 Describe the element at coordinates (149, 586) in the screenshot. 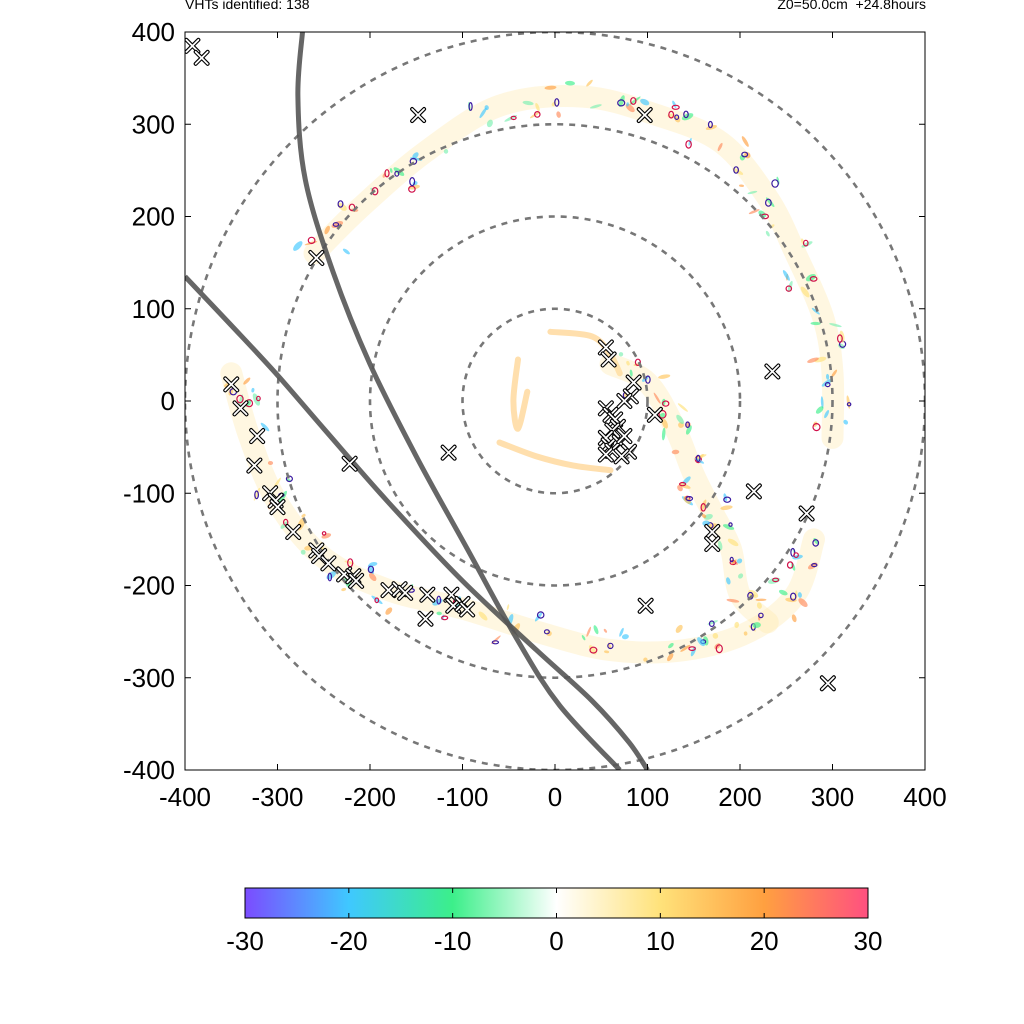

I see `y-tick-label: -200` at that location.